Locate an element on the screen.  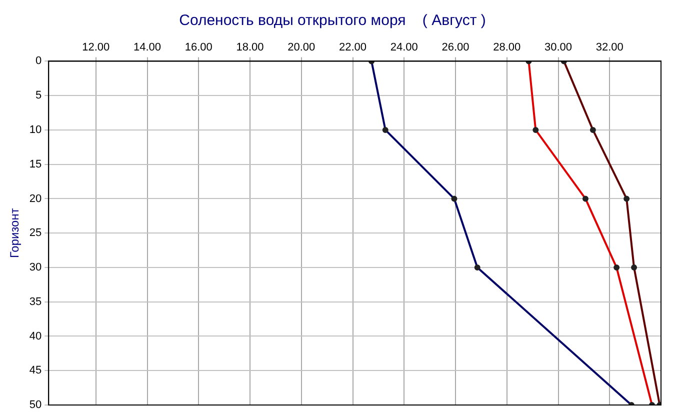
y-tick-label: 45 is located at coordinates (35, 370).